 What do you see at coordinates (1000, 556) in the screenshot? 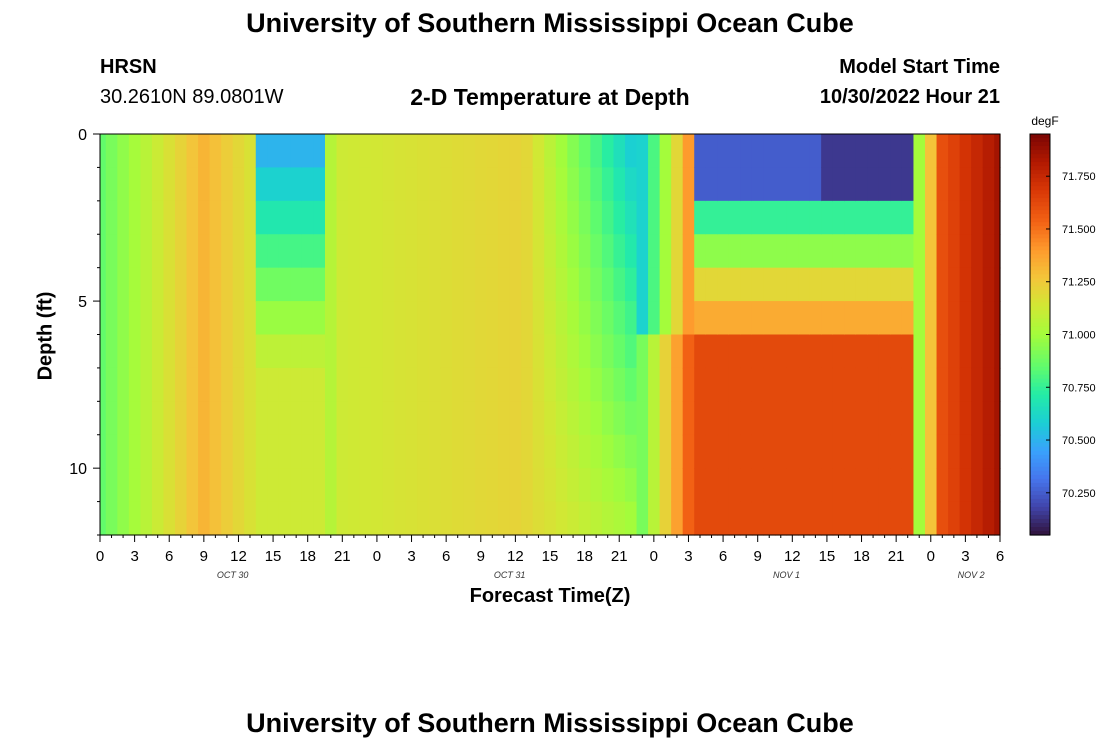
I see `x-tick-label: 6` at bounding box center [1000, 556].